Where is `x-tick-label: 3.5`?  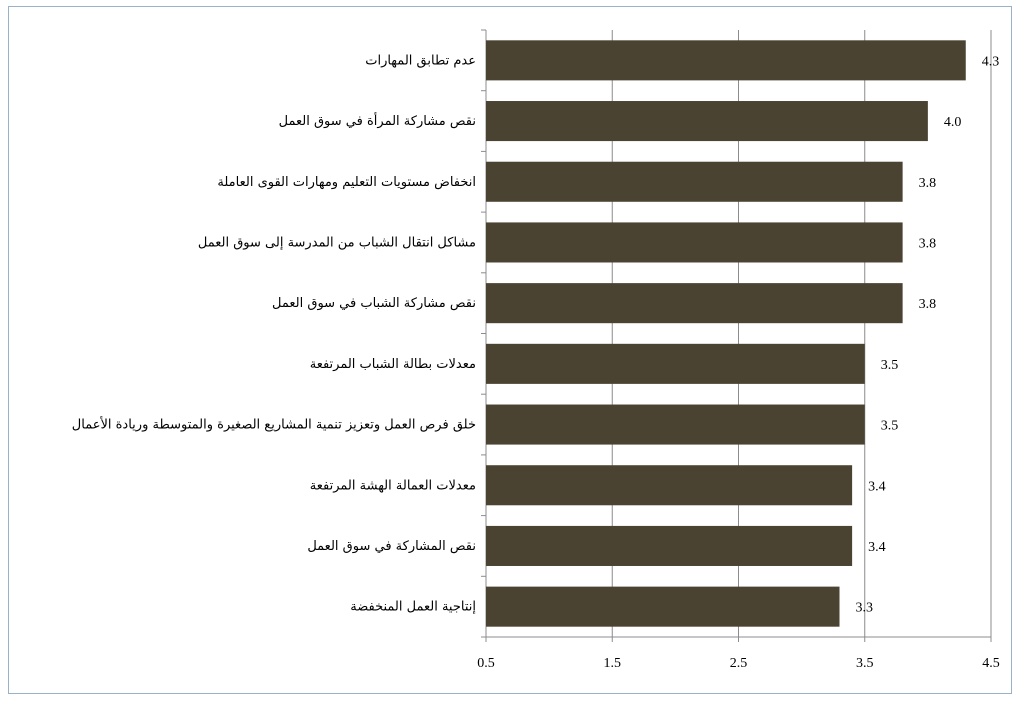
x-tick-label: 3.5 is located at coordinates (865, 663).